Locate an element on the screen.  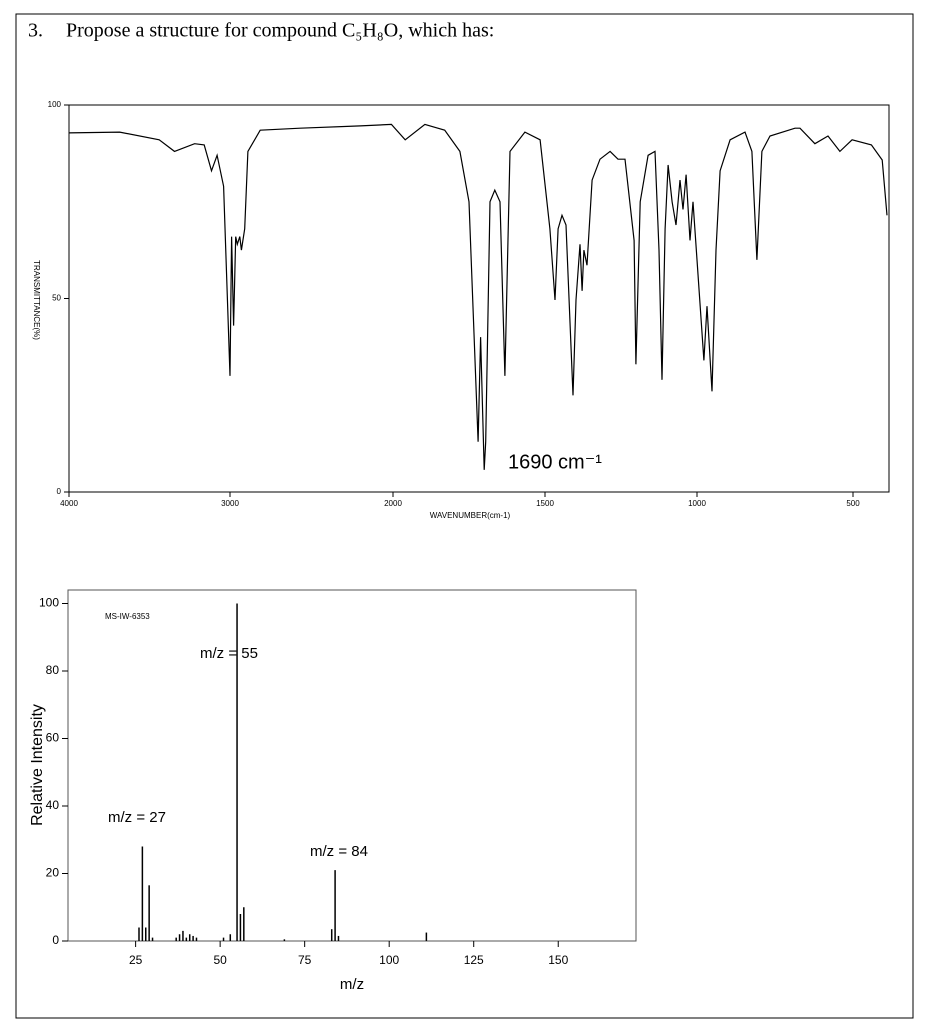
x-tick-label: 1500 is located at coordinates (545, 503).